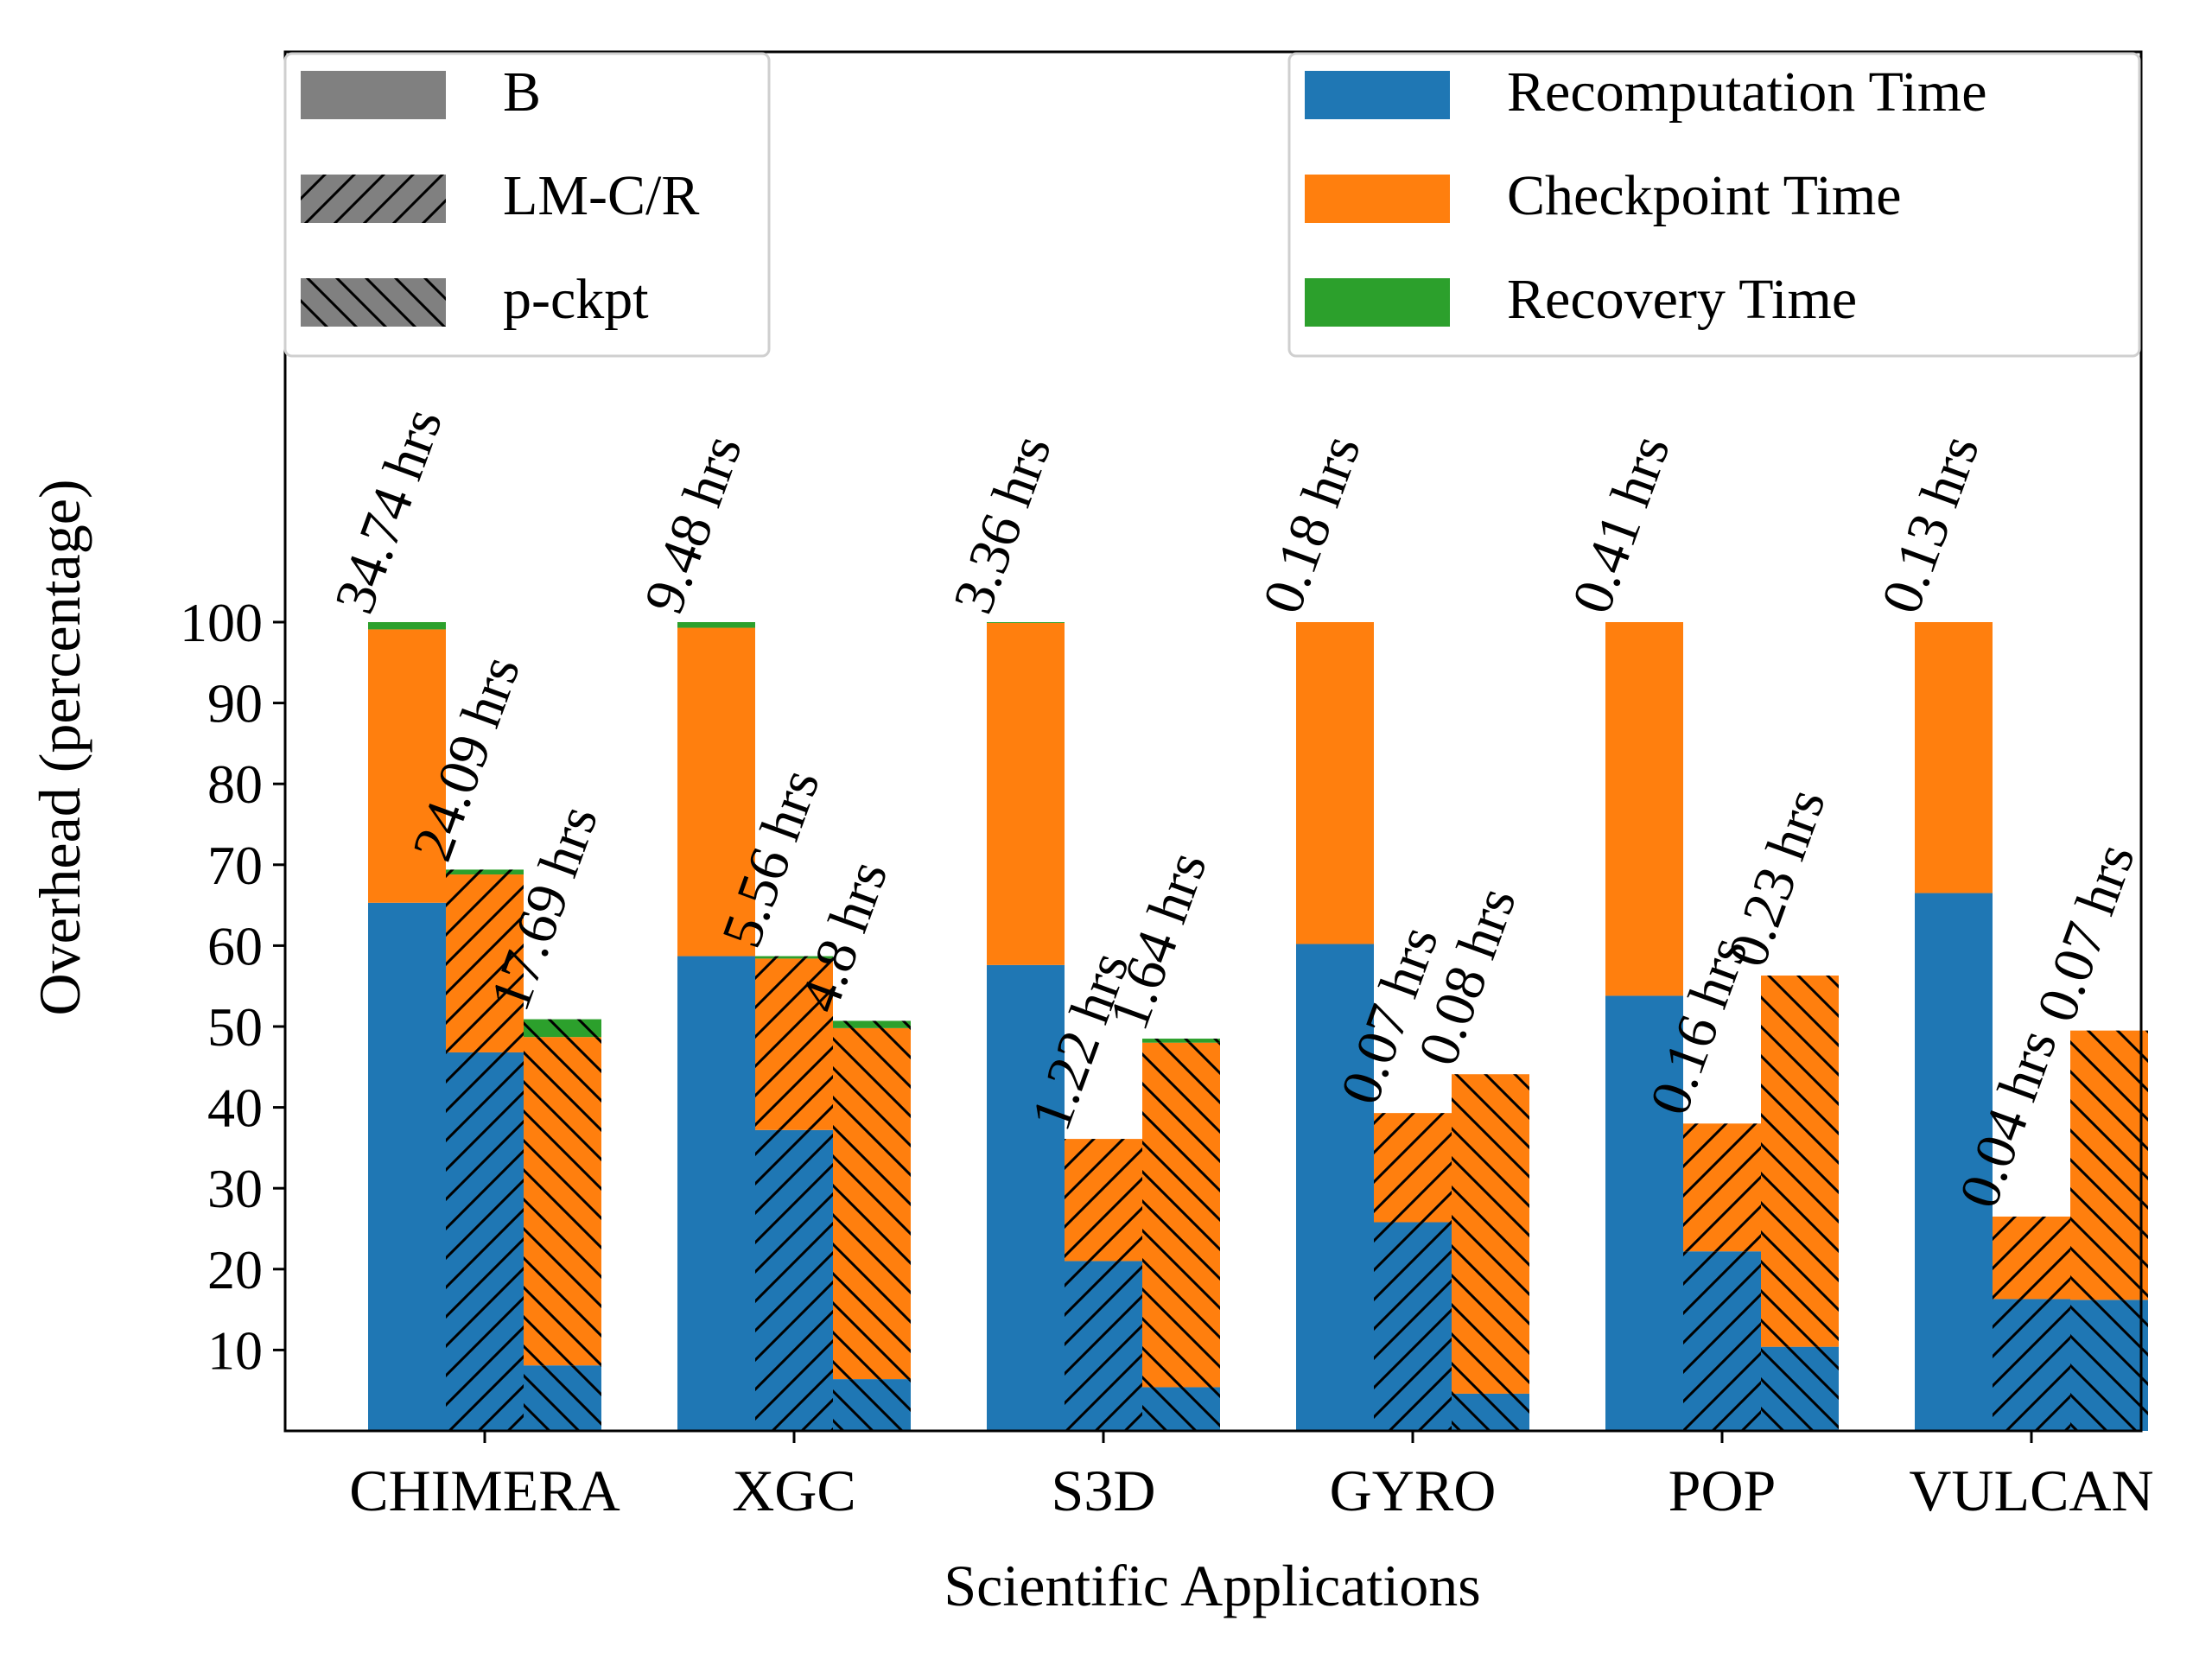 The width and height of the screenshot is (2212, 1659). I want to click on y-axis-label: Overhead (percentage), so click(59, 747).